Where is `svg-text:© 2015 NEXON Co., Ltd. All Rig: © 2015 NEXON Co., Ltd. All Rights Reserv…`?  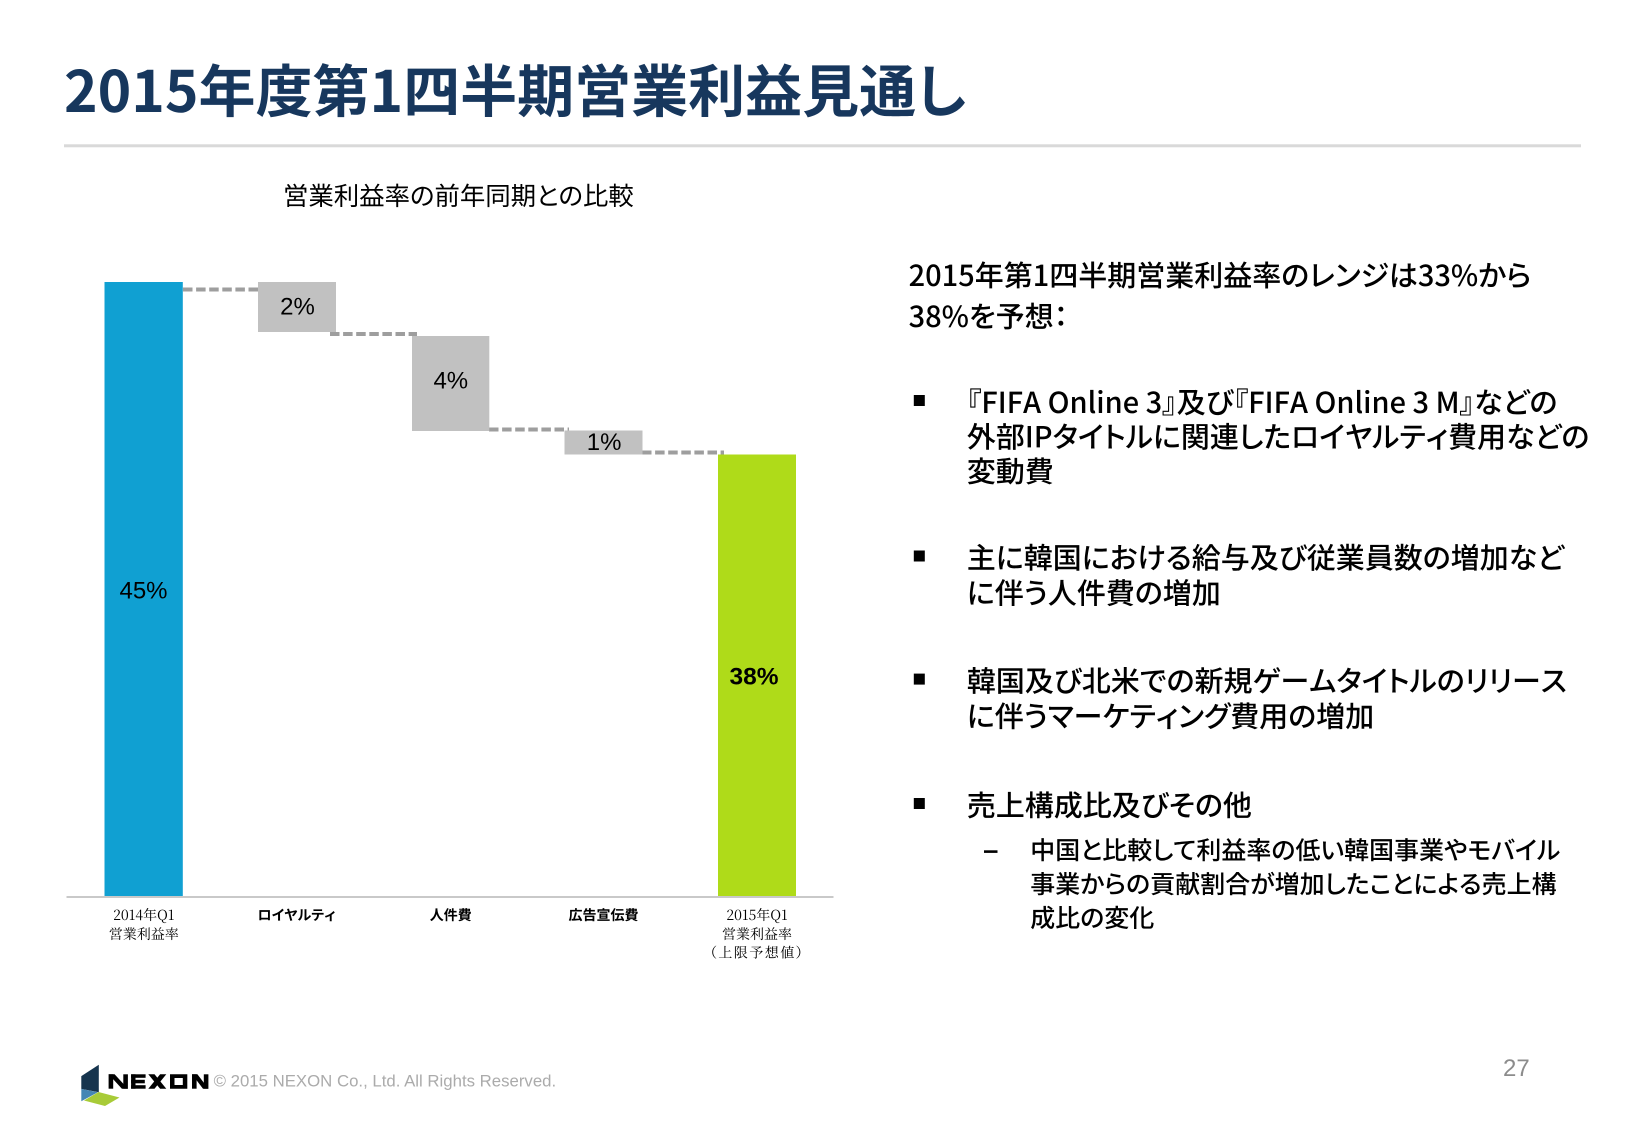 svg-text:© 2015 NEXON Co., Ltd. All Rig: © 2015 NEXON Co., Ltd. All Rights Reserv… is located at coordinates (385, 1081).